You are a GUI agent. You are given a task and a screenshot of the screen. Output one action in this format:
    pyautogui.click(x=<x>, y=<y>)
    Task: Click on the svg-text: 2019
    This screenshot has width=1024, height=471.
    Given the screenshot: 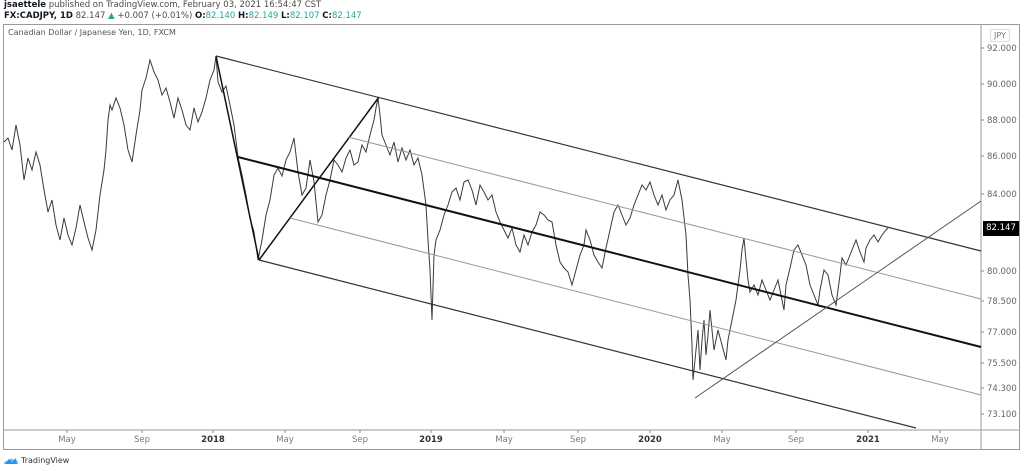 What is the action you would take?
    pyautogui.click(x=431, y=440)
    